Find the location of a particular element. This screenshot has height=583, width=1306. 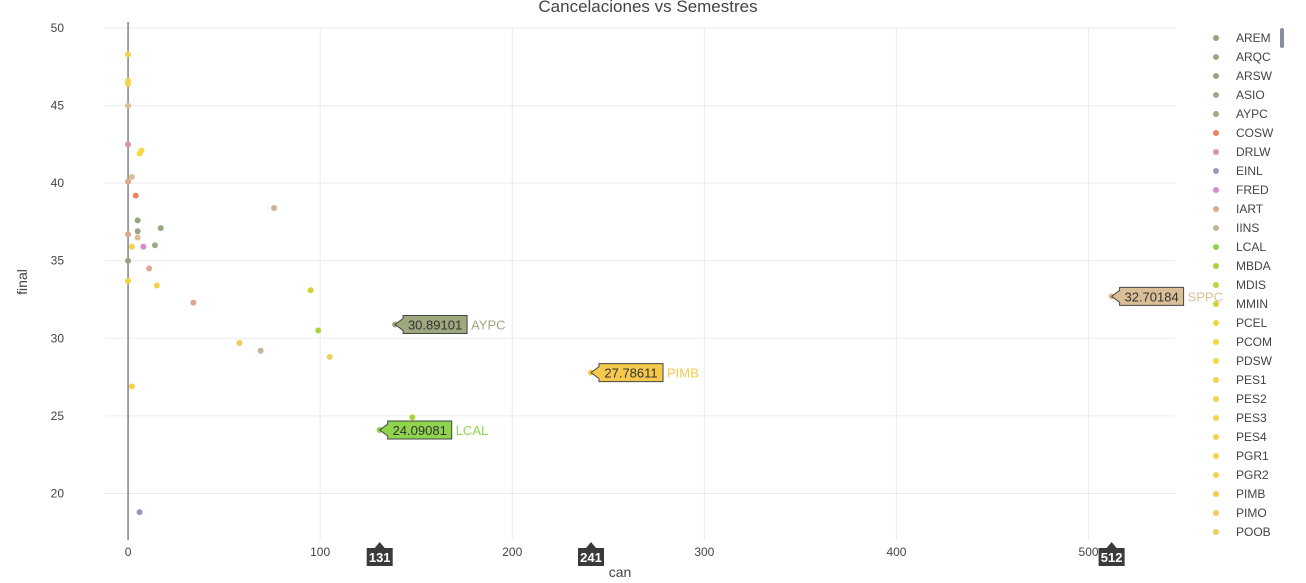

y-tick-label: 20 is located at coordinates (58, 493).